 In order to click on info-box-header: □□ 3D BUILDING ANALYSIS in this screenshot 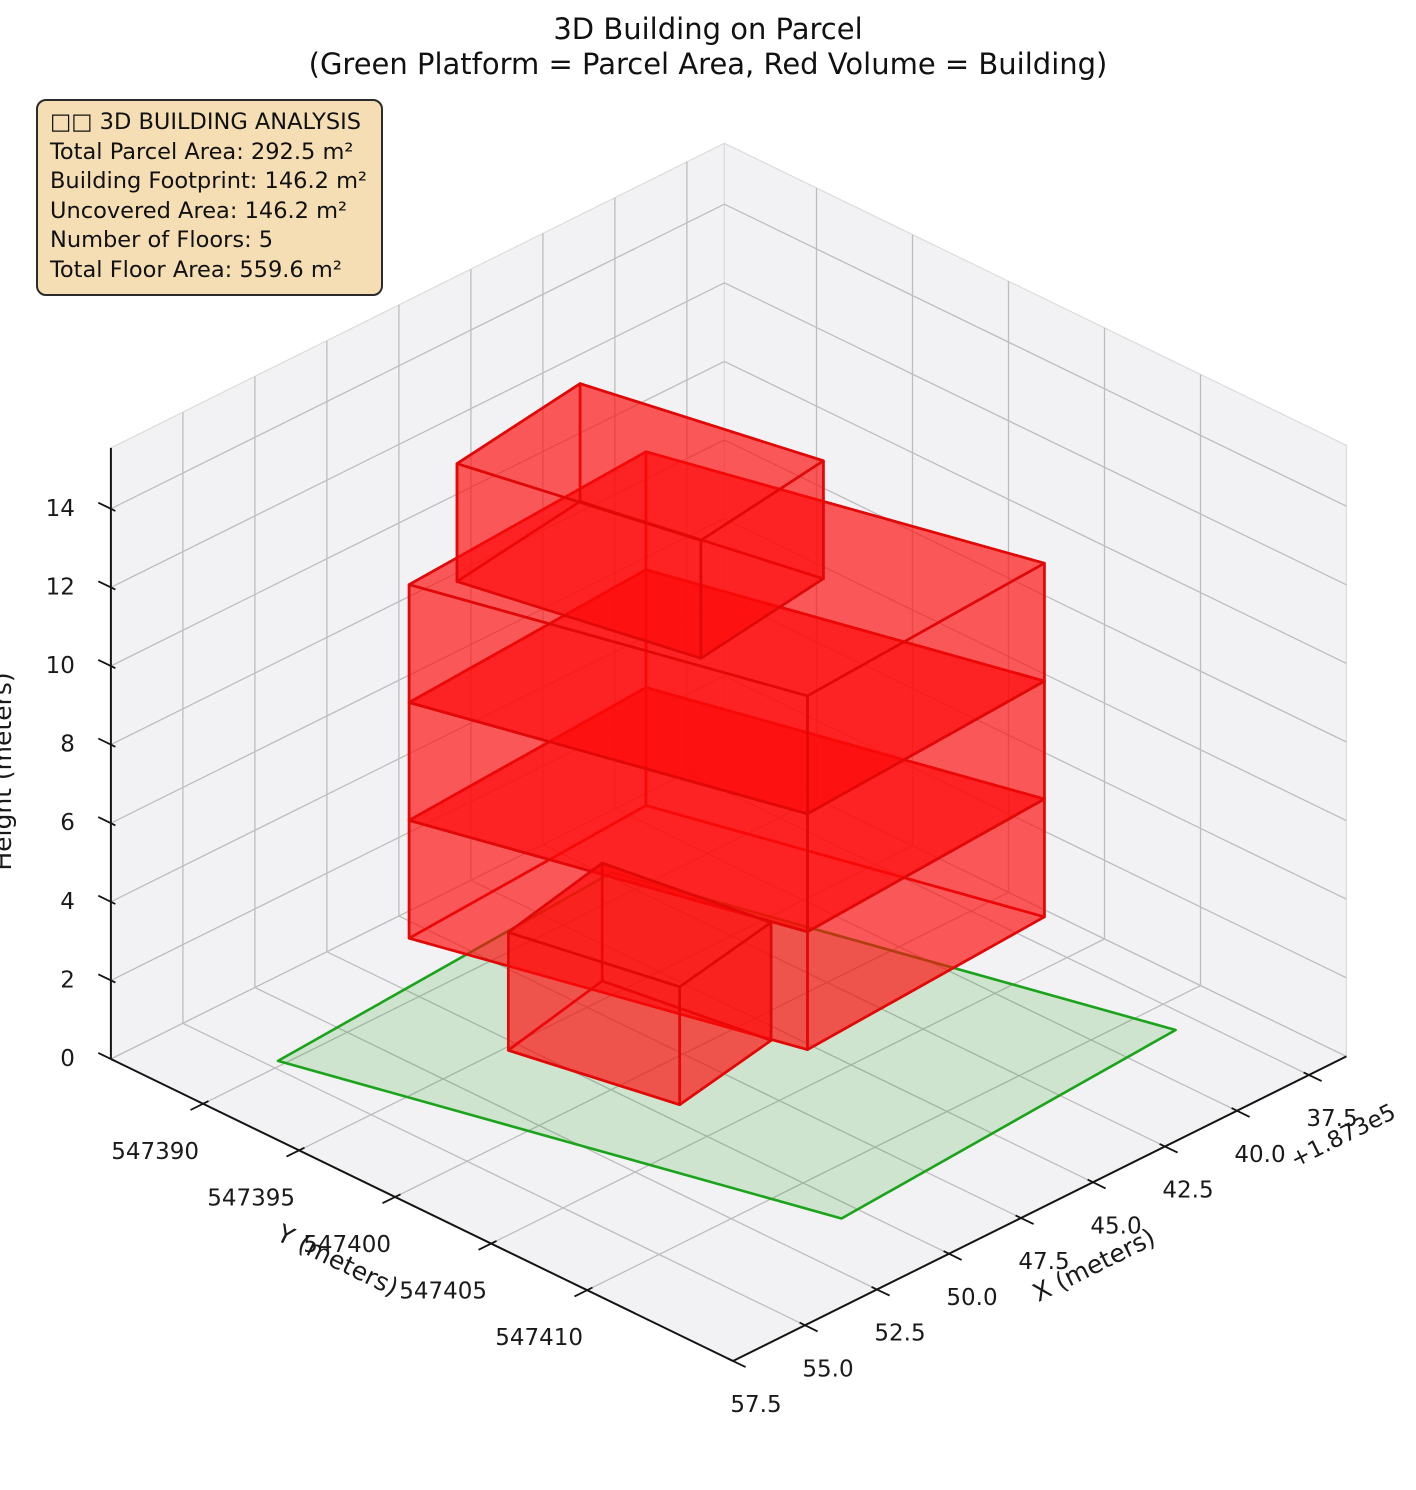, I will do `click(206, 122)`.